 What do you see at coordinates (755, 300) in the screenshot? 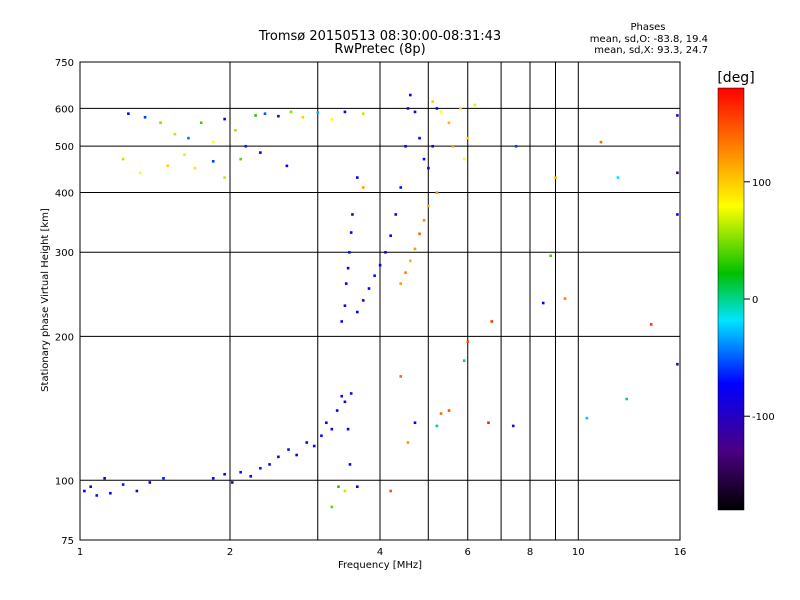
I see `colorbar-tick-label: 0` at bounding box center [755, 300].